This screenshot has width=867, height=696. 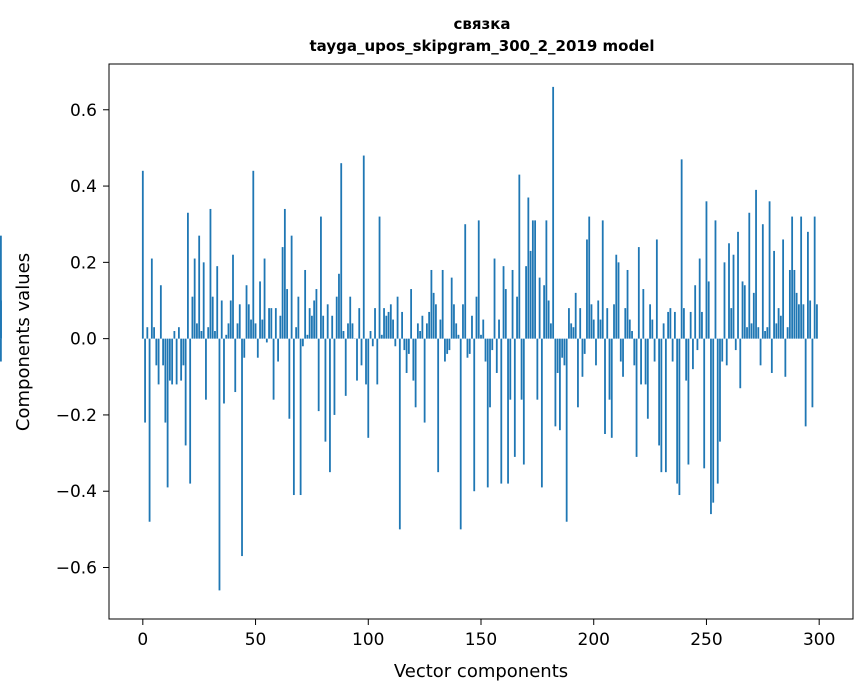 I want to click on x-tick-label: 250, so click(x=706, y=640).